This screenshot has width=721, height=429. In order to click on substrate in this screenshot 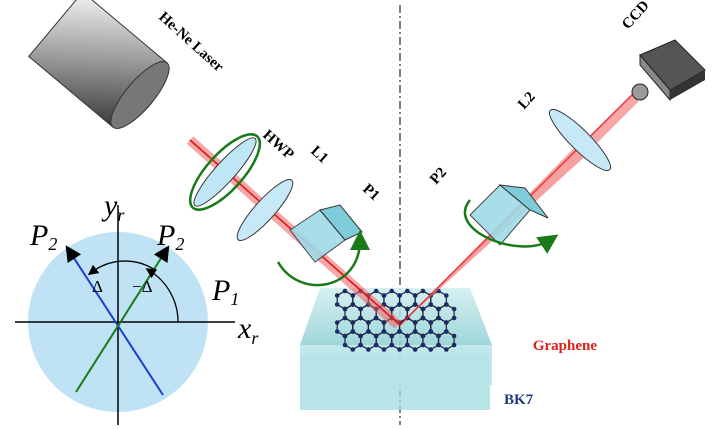, I will do `click(396, 349)`.